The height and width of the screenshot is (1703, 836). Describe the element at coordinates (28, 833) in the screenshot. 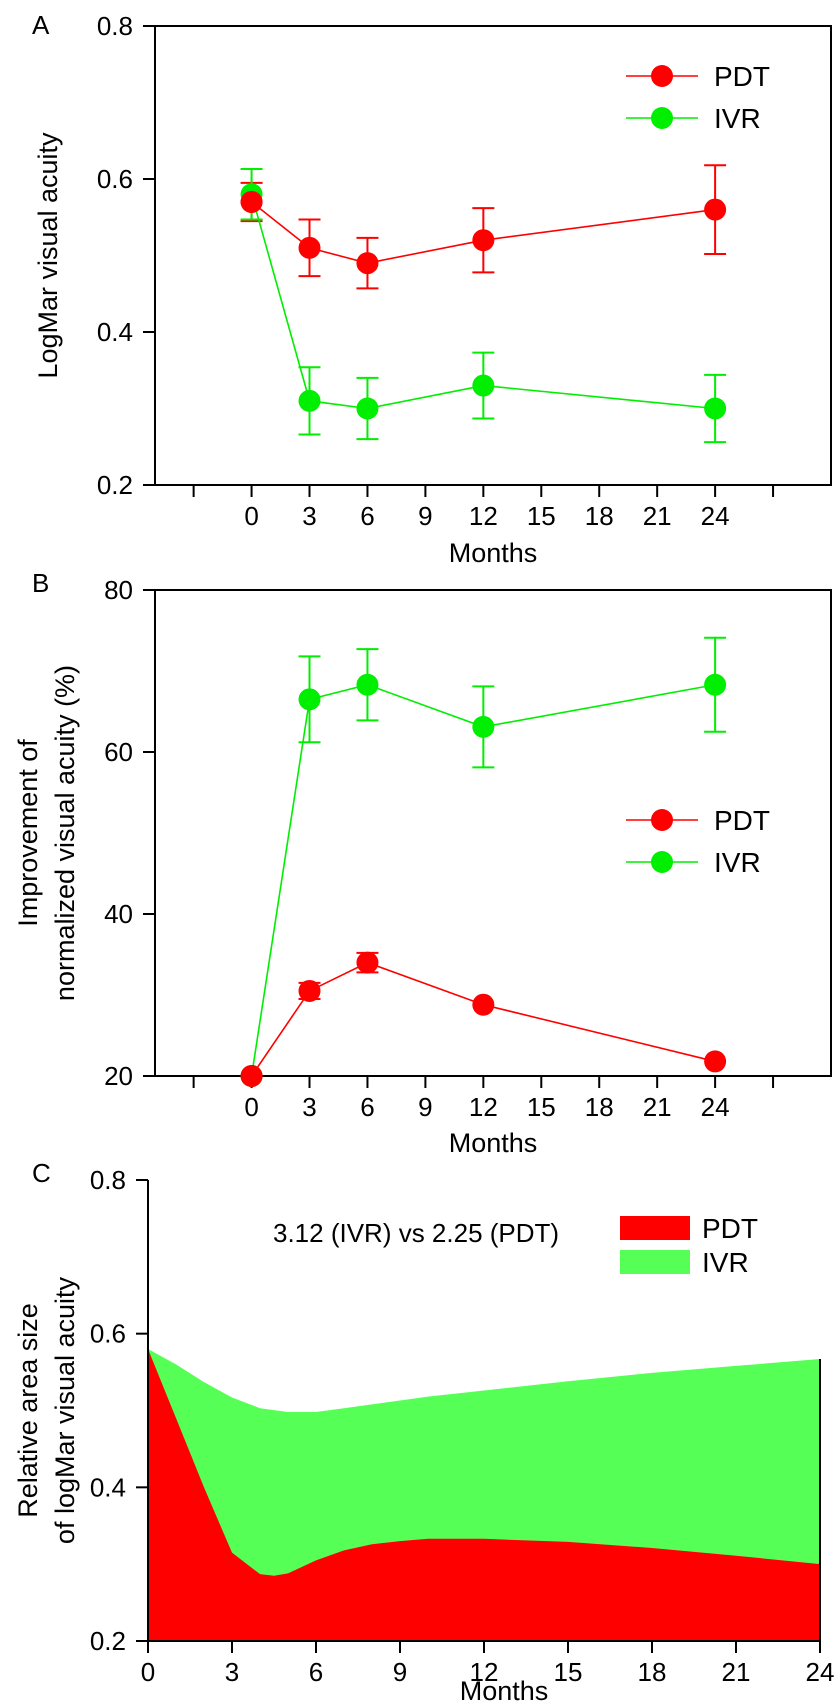

I see `y-axis-title: Improvement of` at that location.